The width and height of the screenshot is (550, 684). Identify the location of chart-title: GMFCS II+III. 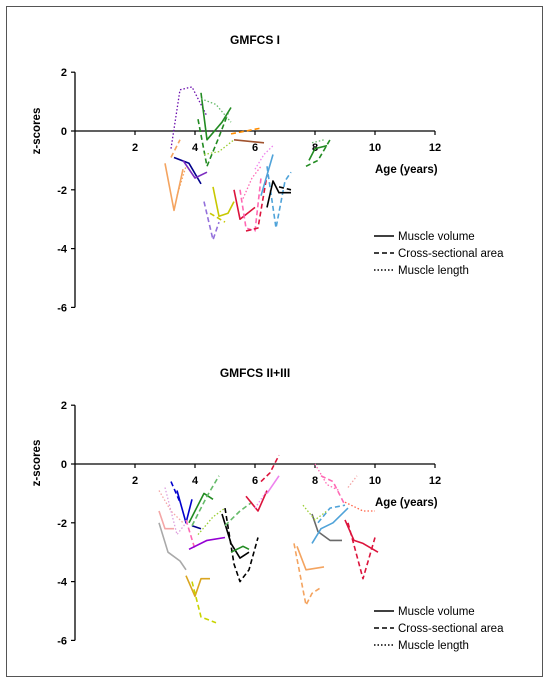
(255, 373).